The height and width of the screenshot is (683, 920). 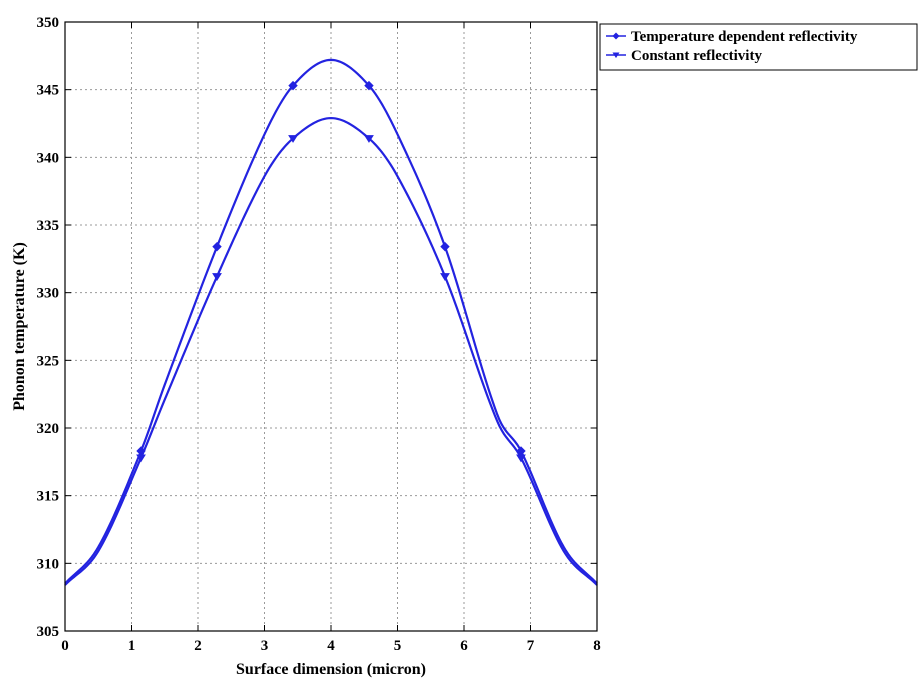 What do you see at coordinates (198, 646) in the screenshot?
I see `x-tick-label: 2` at bounding box center [198, 646].